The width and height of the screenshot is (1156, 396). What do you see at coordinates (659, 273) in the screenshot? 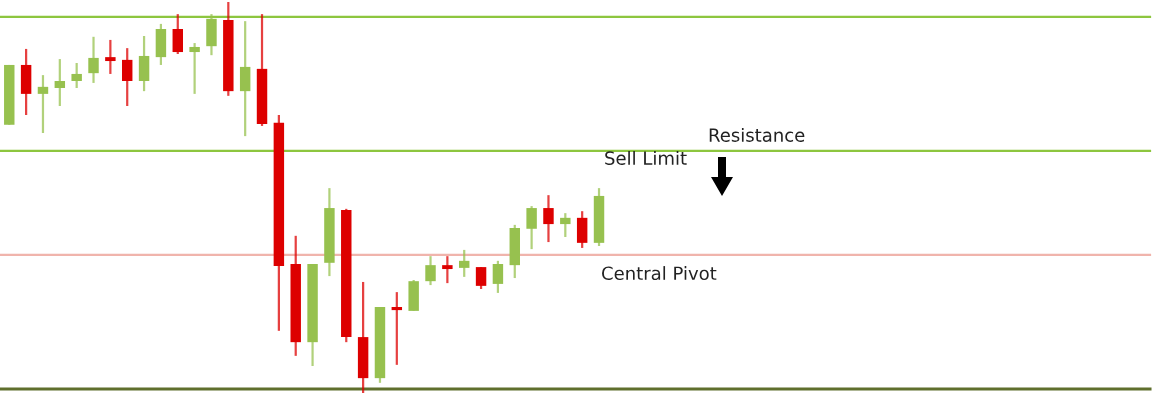
I see `ref-line-label: Central Pivot` at bounding box center [659, 273].